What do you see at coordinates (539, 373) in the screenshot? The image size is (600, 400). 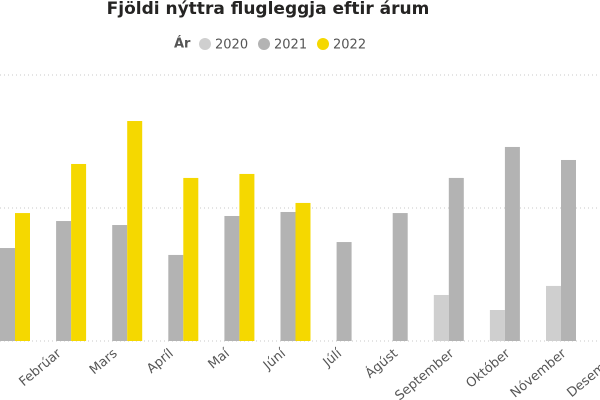 I see `x-tick-label: Nóvember` at bounding box center [539, 373].